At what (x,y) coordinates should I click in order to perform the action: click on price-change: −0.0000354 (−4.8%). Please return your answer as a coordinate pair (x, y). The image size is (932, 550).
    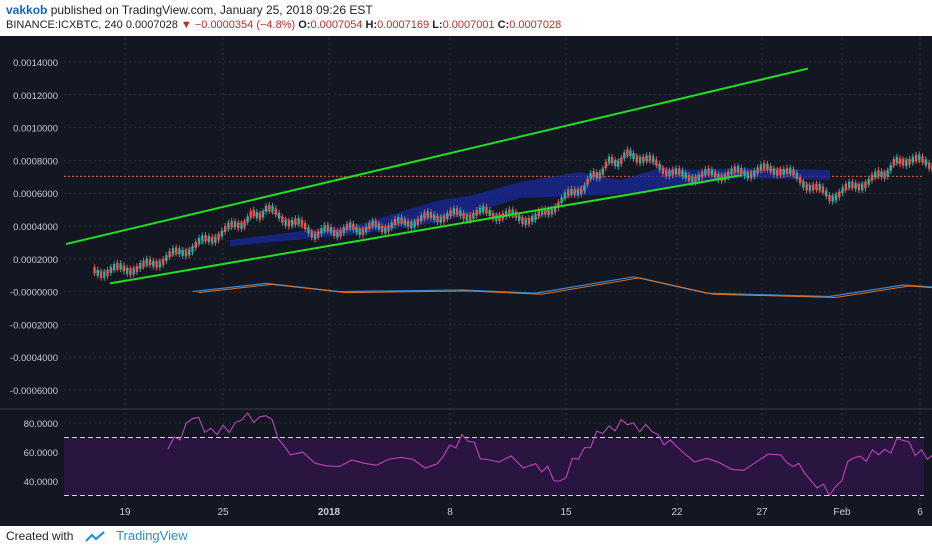
    Looking at the image, I should click on (245, 25).